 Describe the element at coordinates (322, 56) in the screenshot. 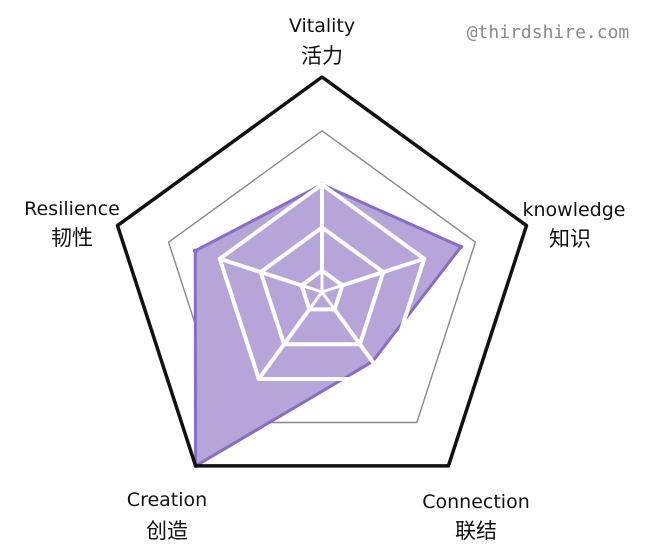

I see `axis-label-vitality-cn: 活力` at that location.